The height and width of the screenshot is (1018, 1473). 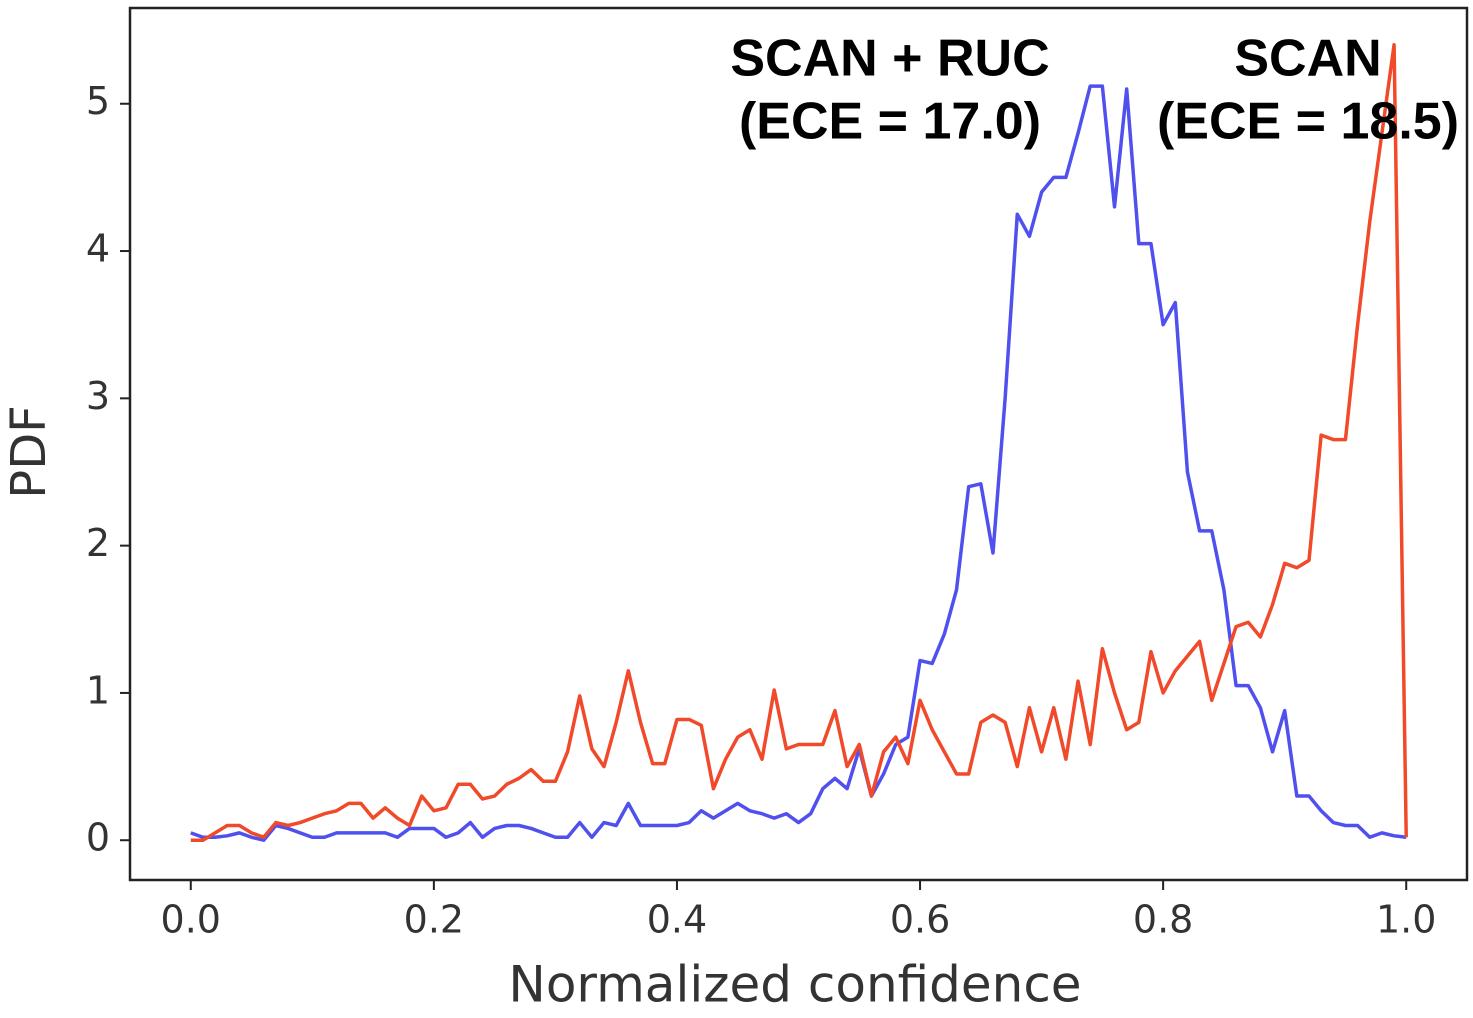 I want to click on y-axis-label: PDF, so click(x=29, y=452).